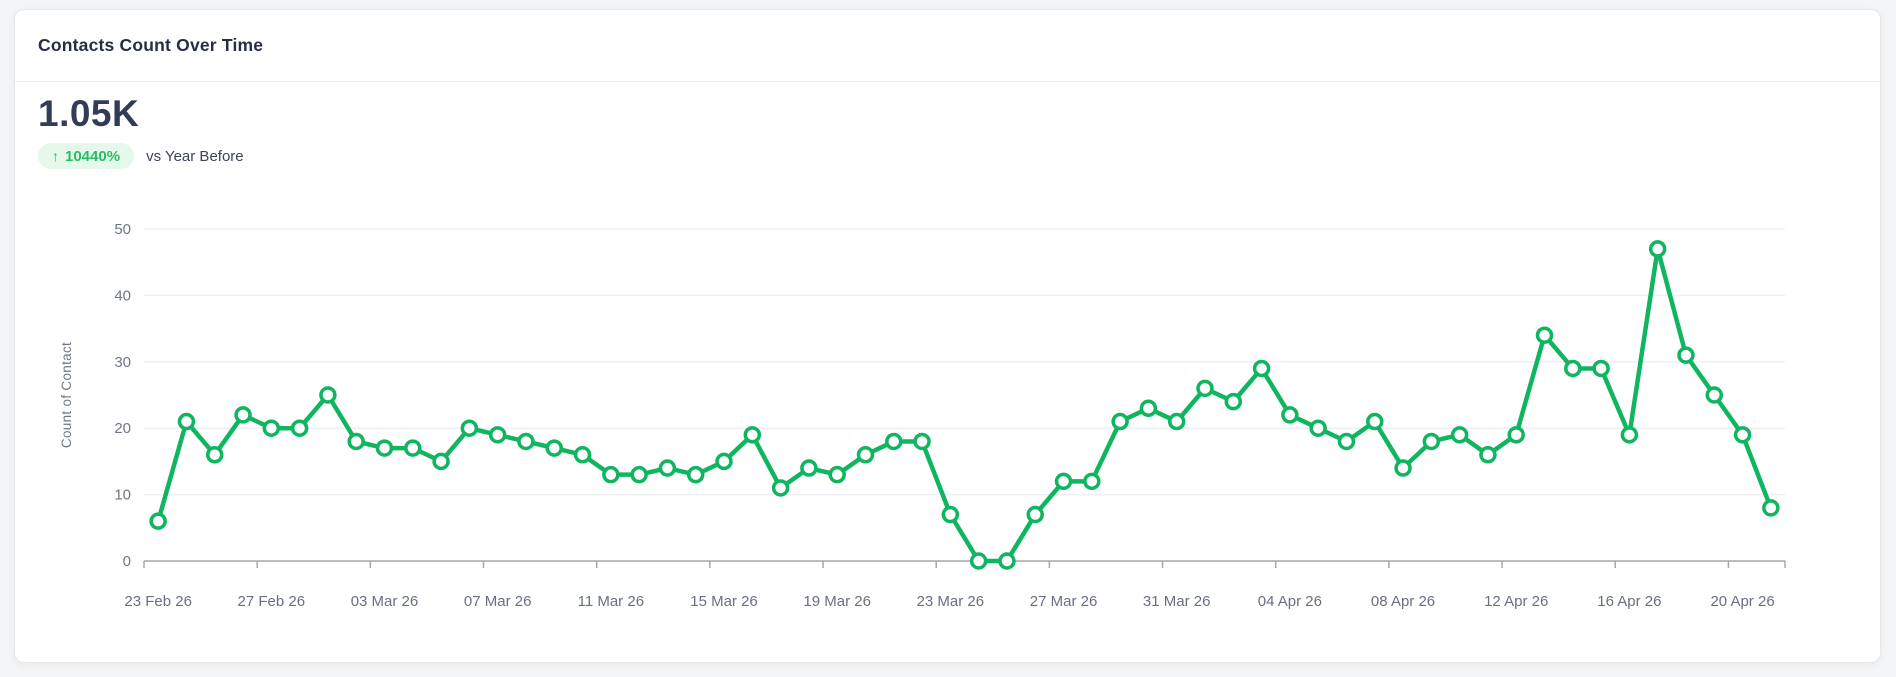 This screenshot has width=1896, height=677. What do you see at coordinates (158, 601) in the screenshot?
I see `x-tick-label: 23 Feb 26` at bounding box center [158, 601].